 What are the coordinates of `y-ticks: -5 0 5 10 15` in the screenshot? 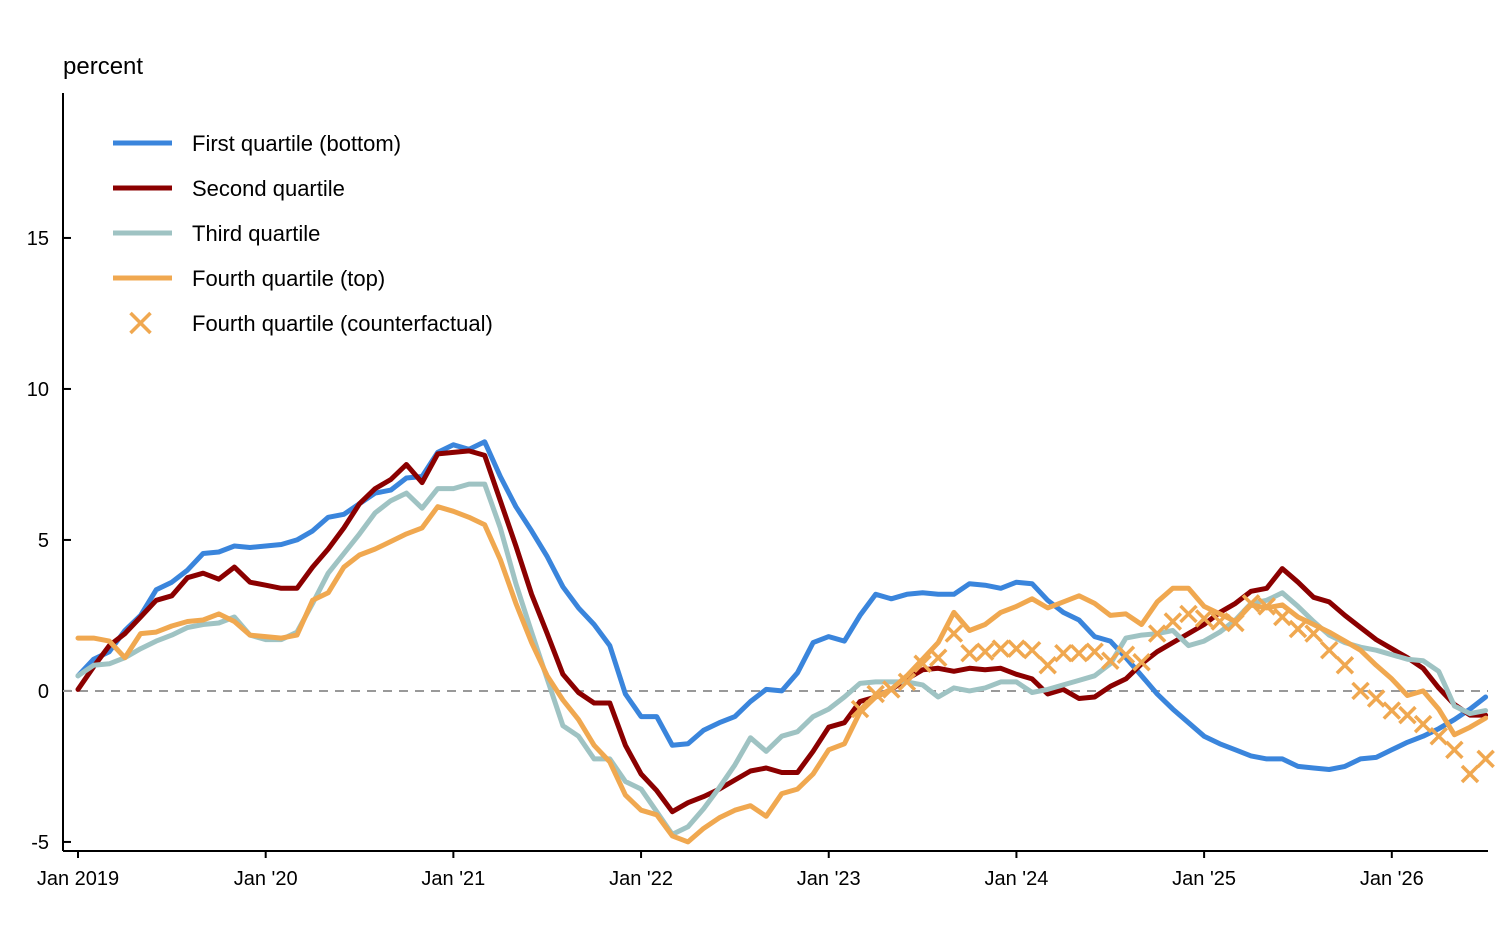 It's located at (49, 541).